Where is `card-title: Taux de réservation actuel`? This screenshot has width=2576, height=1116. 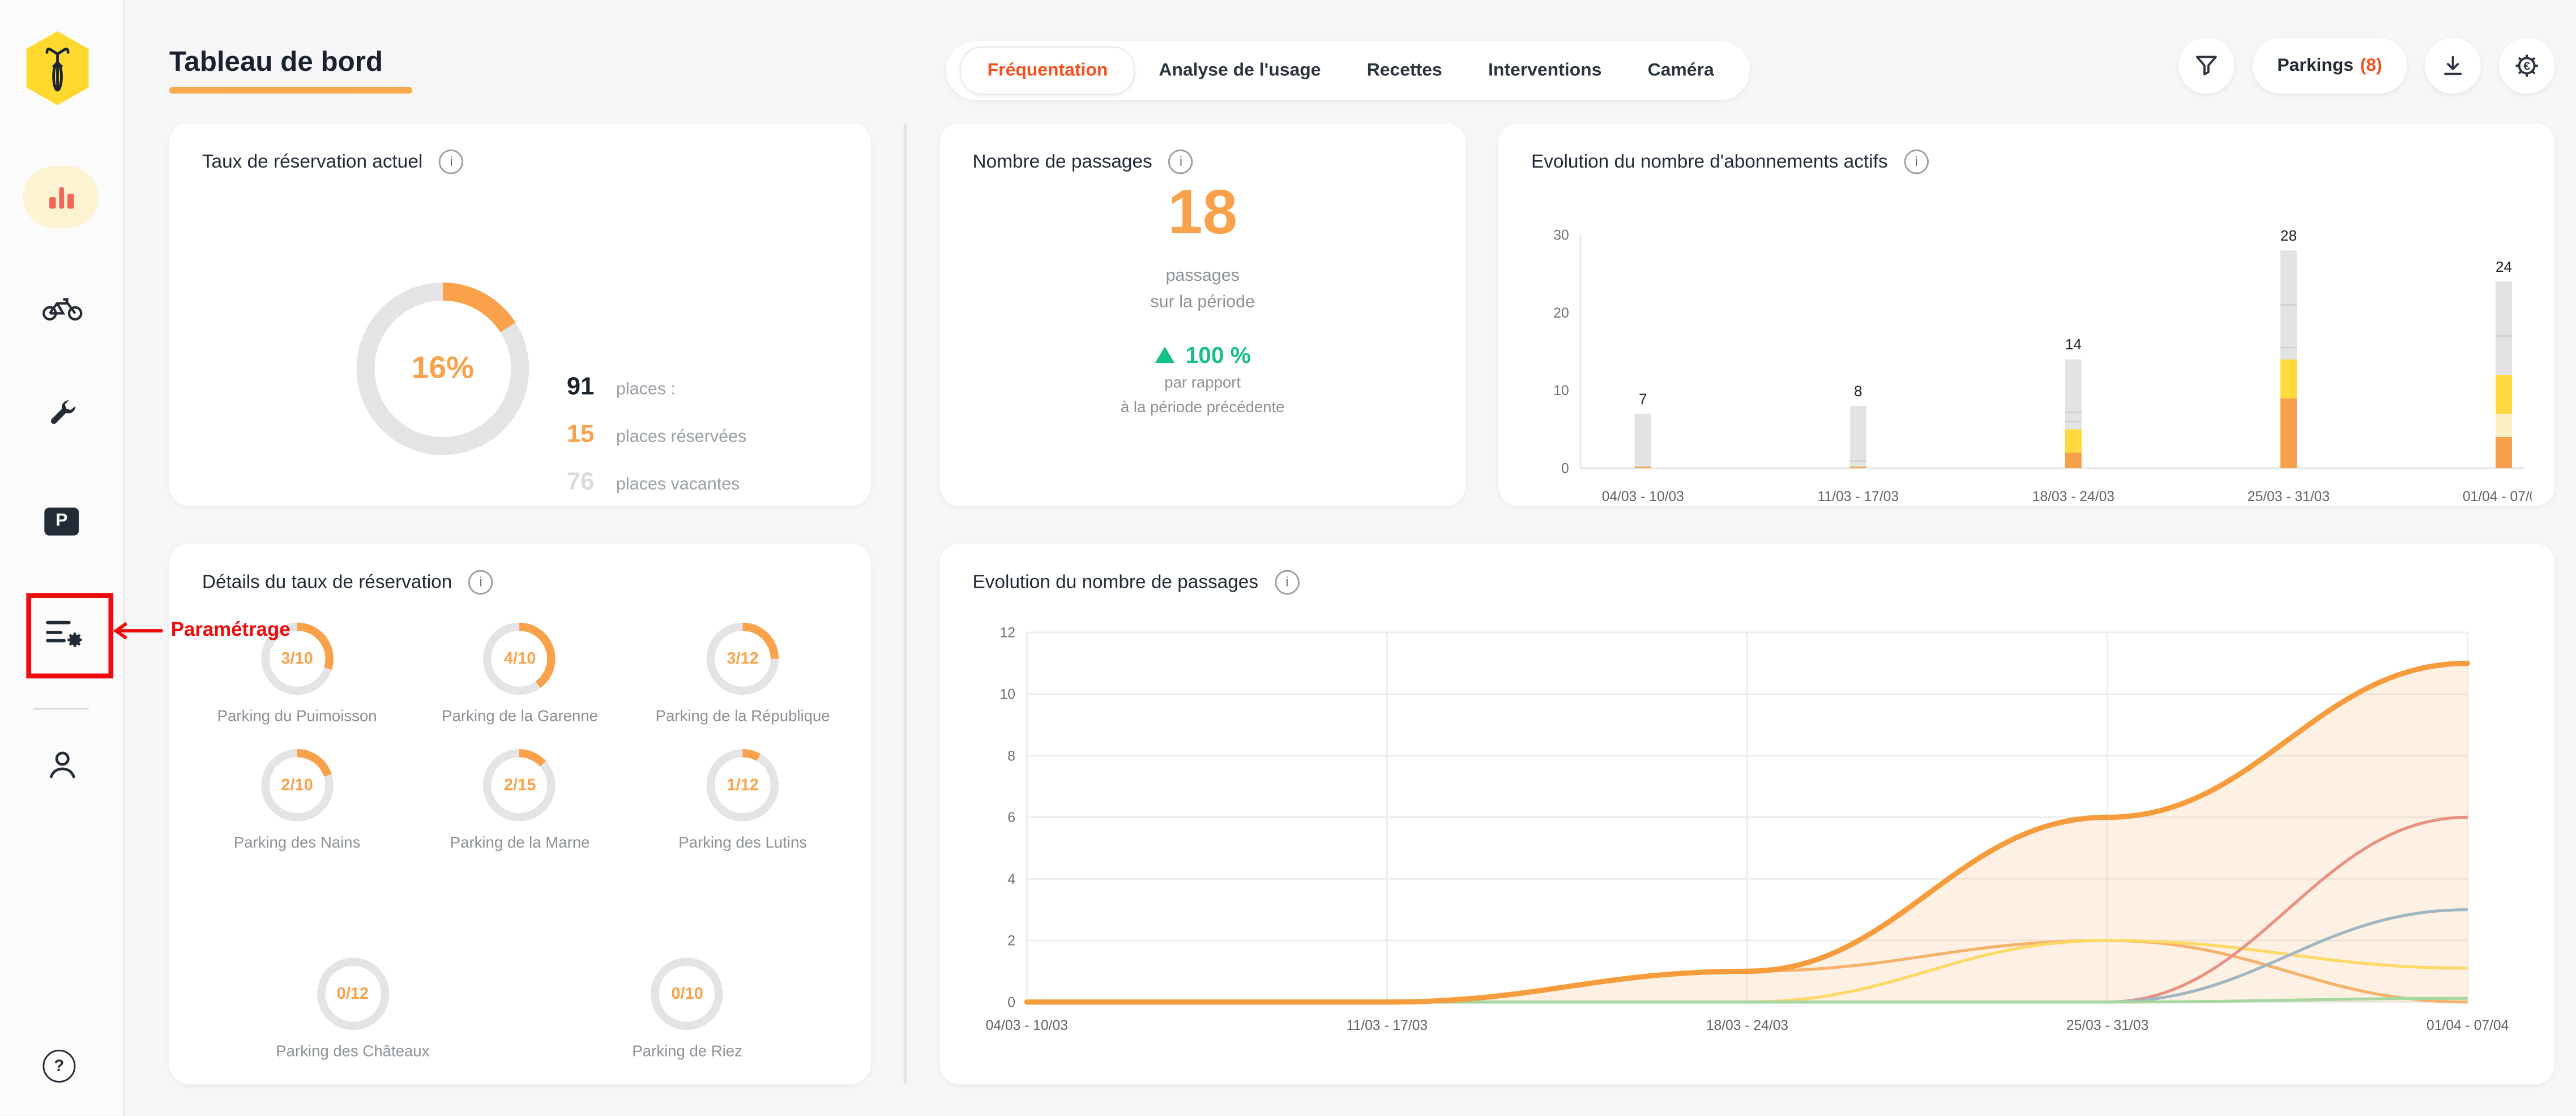 card-title: Taux de réservation actuel is located at coordinates (312, 162).